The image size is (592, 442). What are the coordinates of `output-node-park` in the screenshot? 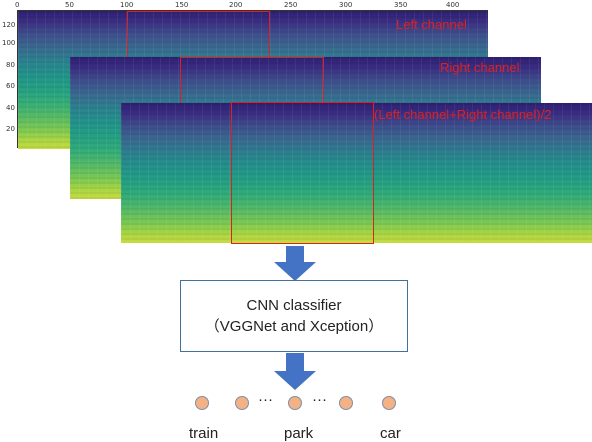 It's located at (295, 403).